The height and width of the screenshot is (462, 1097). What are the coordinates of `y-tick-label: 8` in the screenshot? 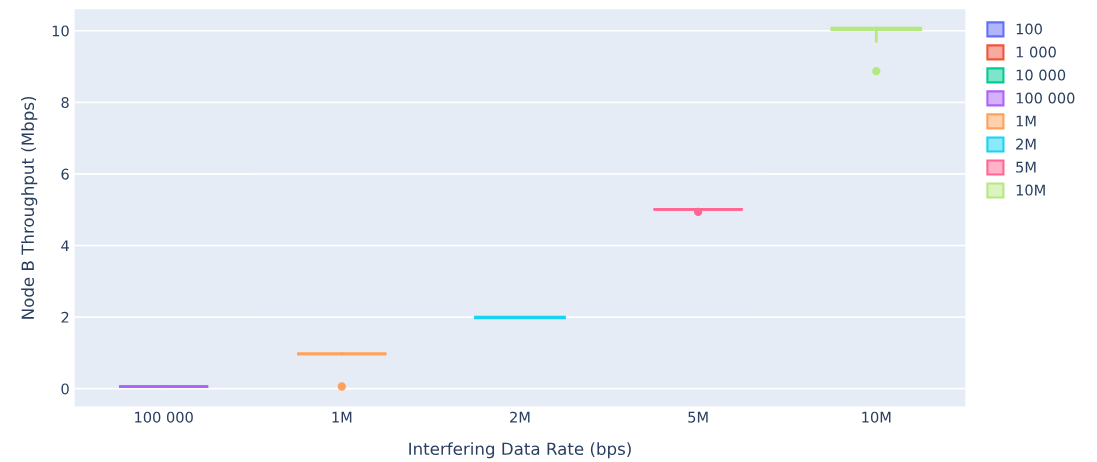 It's located at (65, 103).